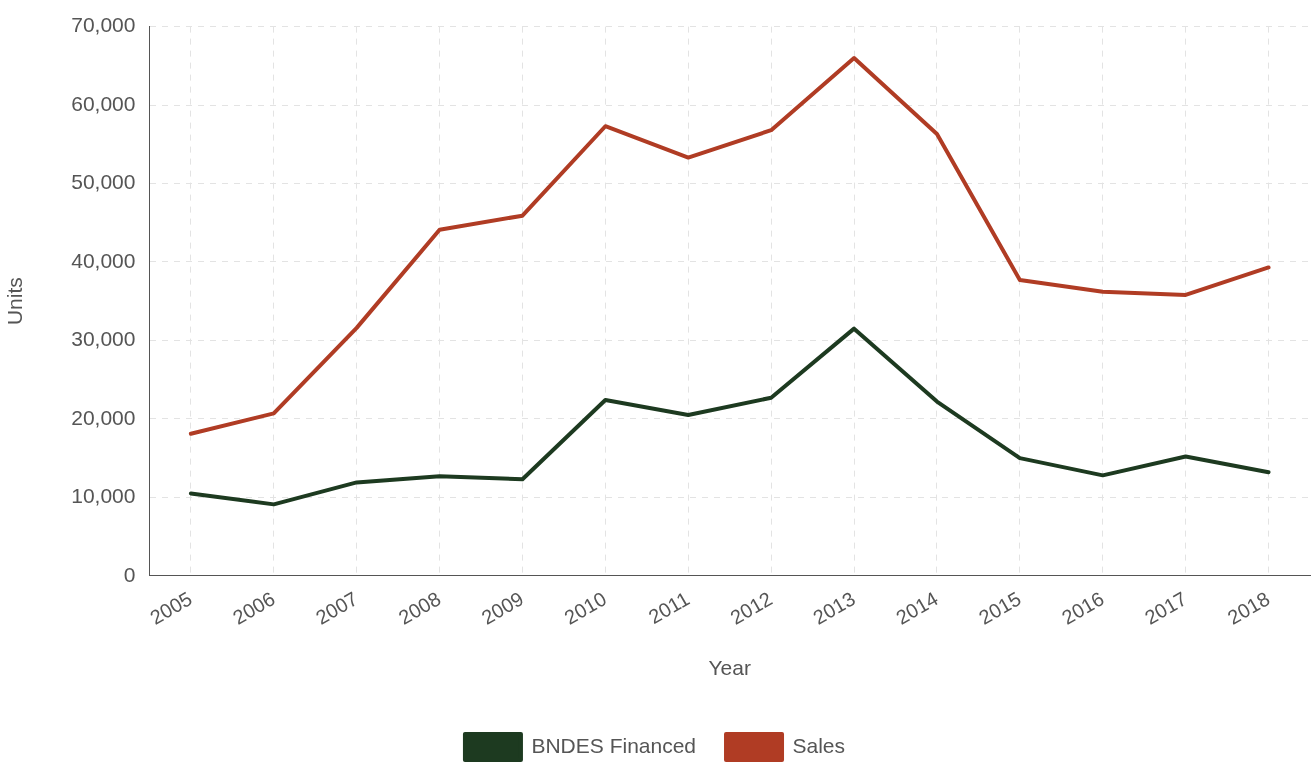 The height and width of the screenshot is (776, 1315). What do you see at coordinates (834, 608) in the screenshot?
I see `x-tick-label: 2013` at bounding box center [834, 608].